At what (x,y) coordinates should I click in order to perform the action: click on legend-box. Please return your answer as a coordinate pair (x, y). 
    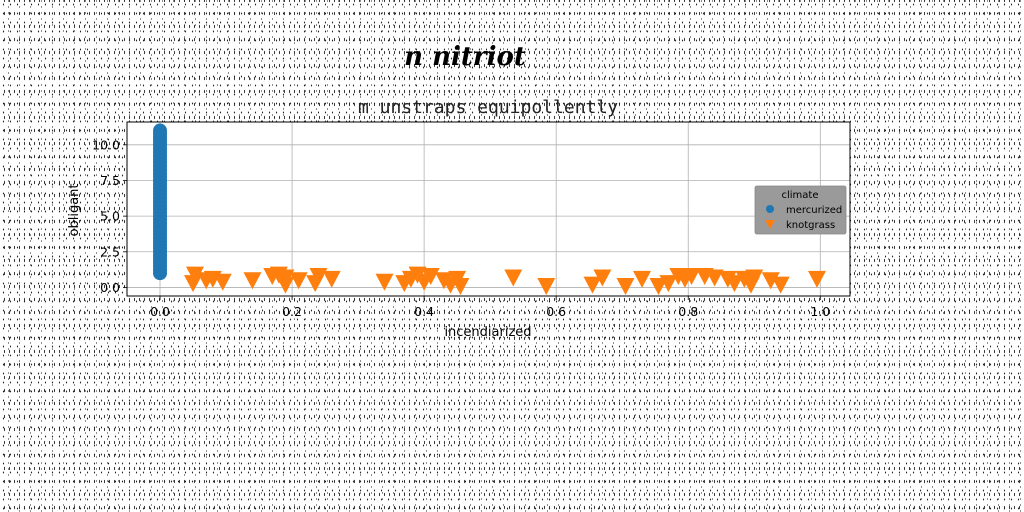
    Looking at the image, I should click on (800, 210).